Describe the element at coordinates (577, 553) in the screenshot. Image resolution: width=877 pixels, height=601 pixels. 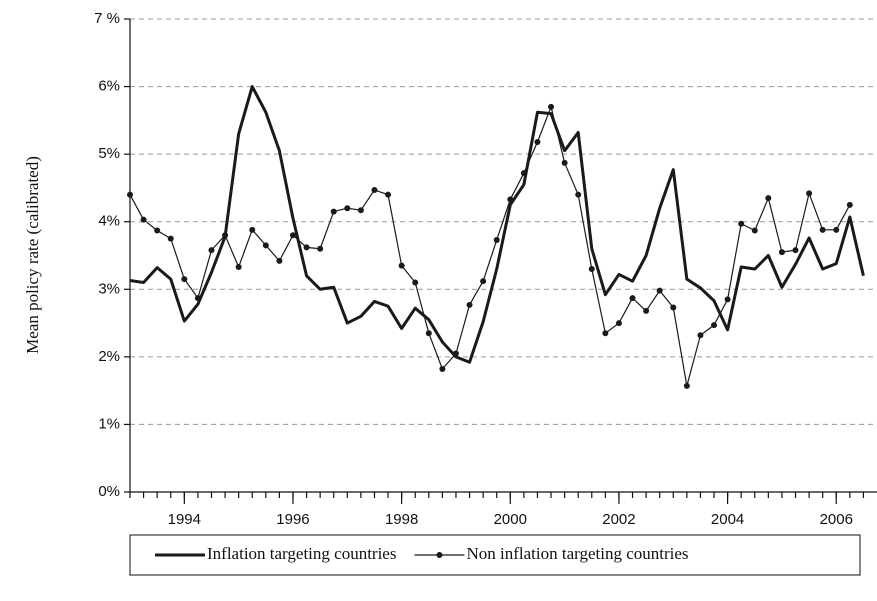
I see `legend-label: Non inflation targeting countries` at that location.